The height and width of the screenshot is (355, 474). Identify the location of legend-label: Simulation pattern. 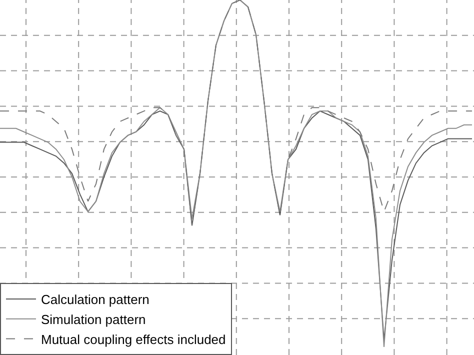
(93, 319).